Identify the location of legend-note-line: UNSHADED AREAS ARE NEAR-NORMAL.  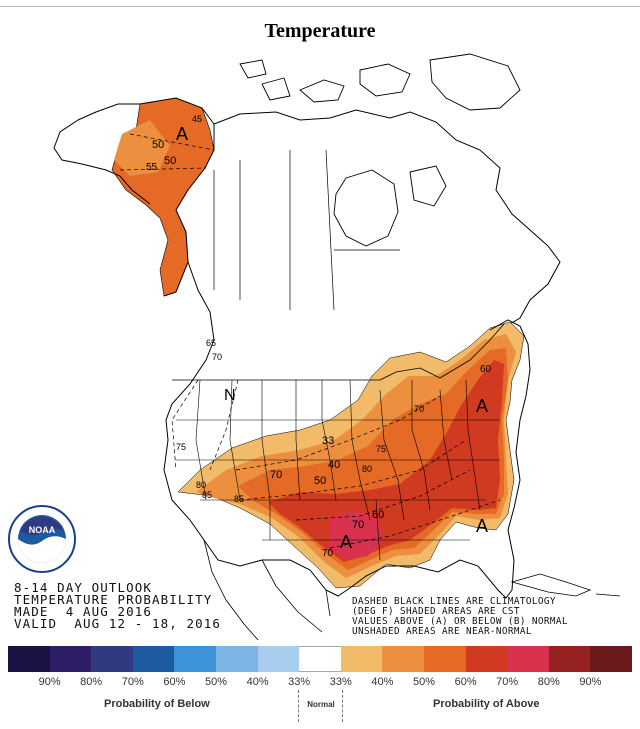
(442, 631).